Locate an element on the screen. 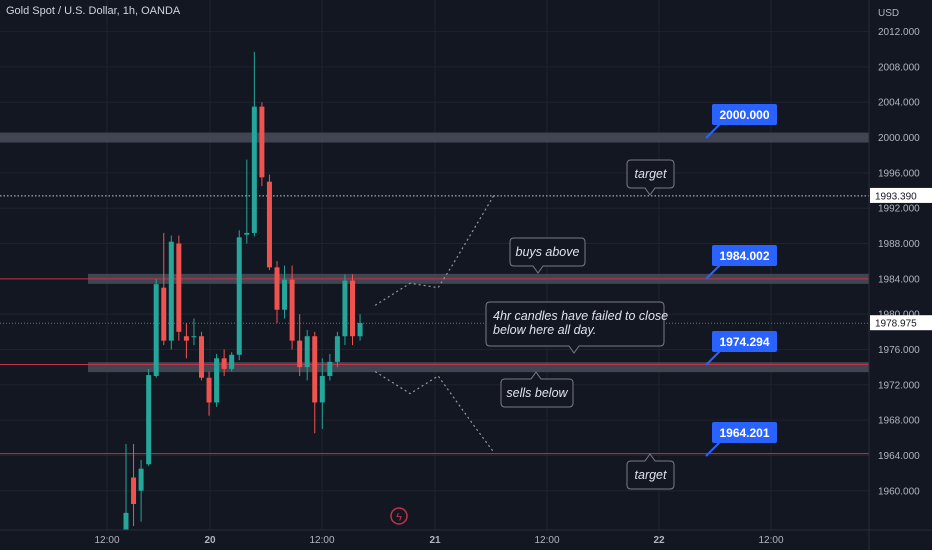  axis-tick-label: 1996.000 is located at coordinates (899, 173).